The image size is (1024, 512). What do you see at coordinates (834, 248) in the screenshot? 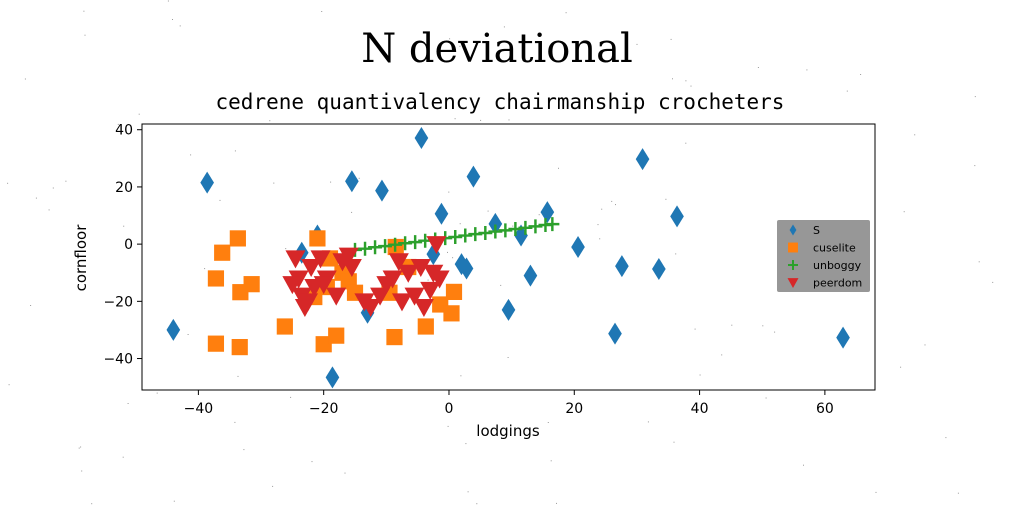
I see `legend-label-cuselite: cuselite` at bounding box center [834, 248].